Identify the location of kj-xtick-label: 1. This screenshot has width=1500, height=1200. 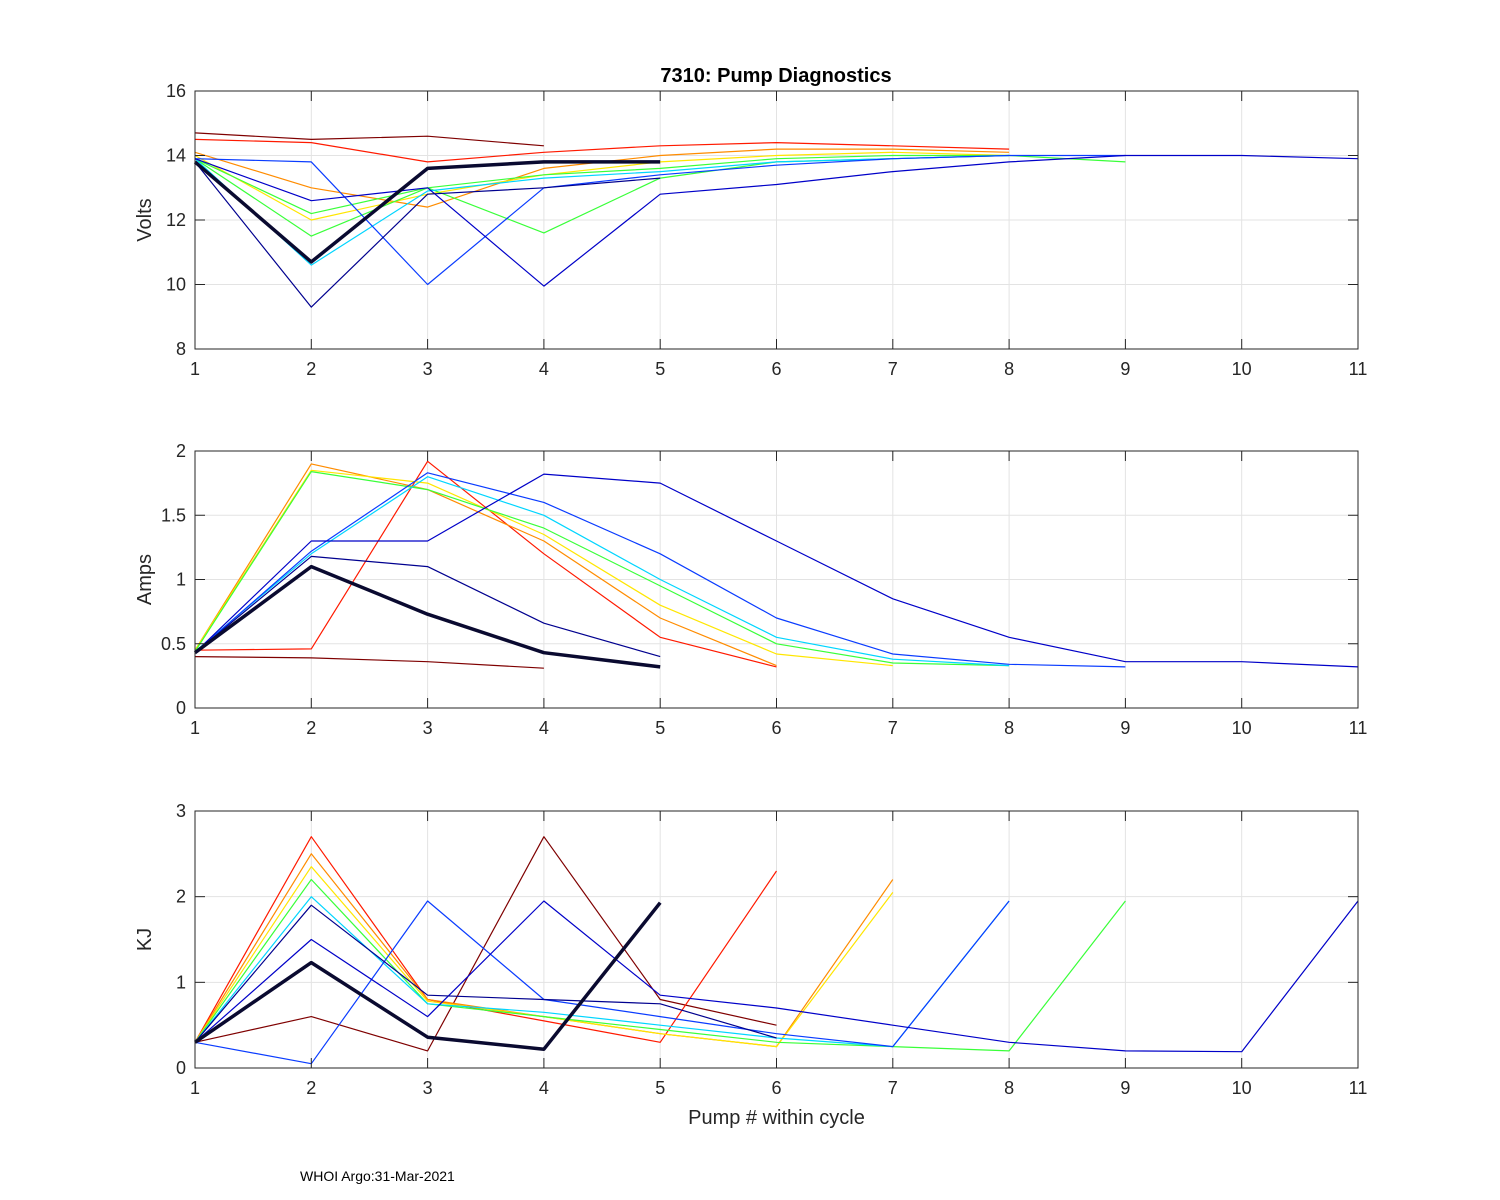
(195, 1088).